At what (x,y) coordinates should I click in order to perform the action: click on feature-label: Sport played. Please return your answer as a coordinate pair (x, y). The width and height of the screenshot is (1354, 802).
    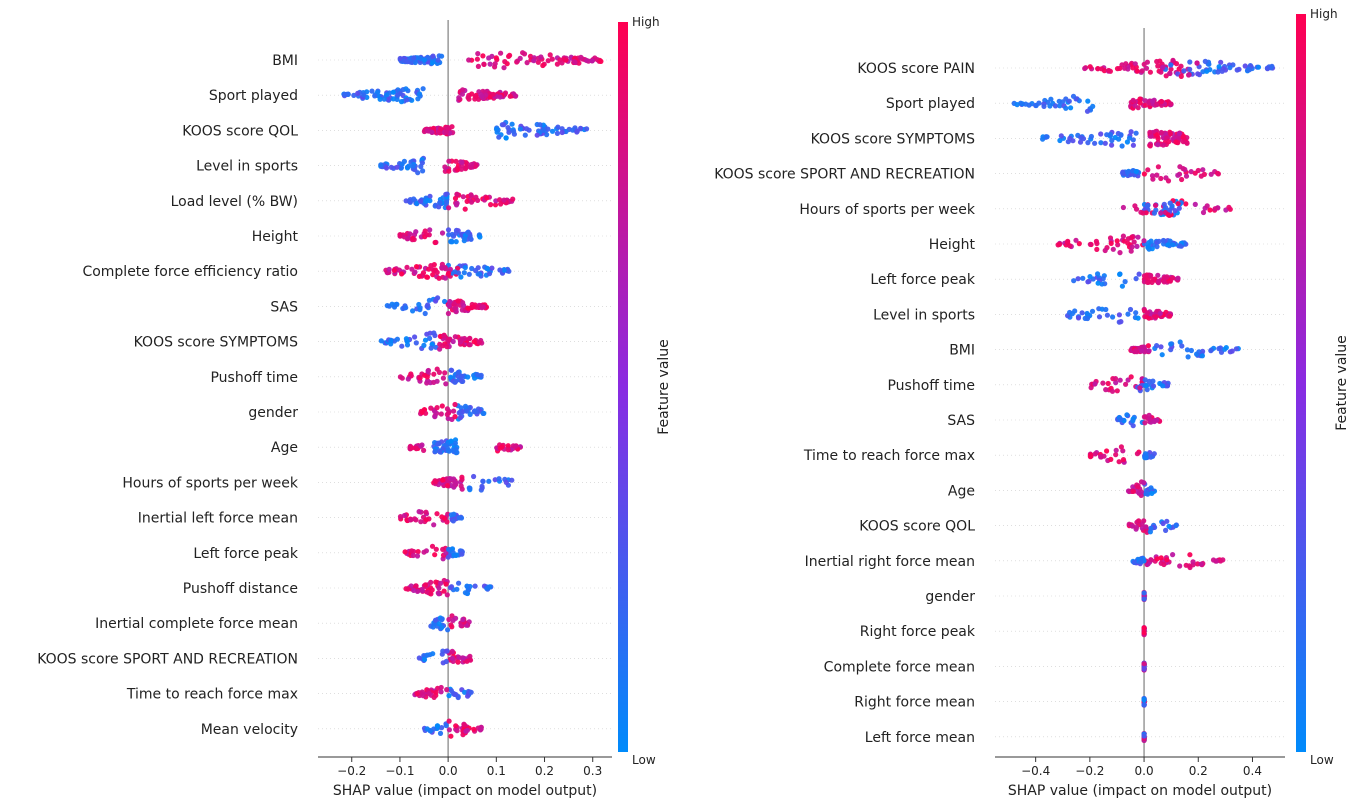
    Looking at the image, I should click on (253, 96).